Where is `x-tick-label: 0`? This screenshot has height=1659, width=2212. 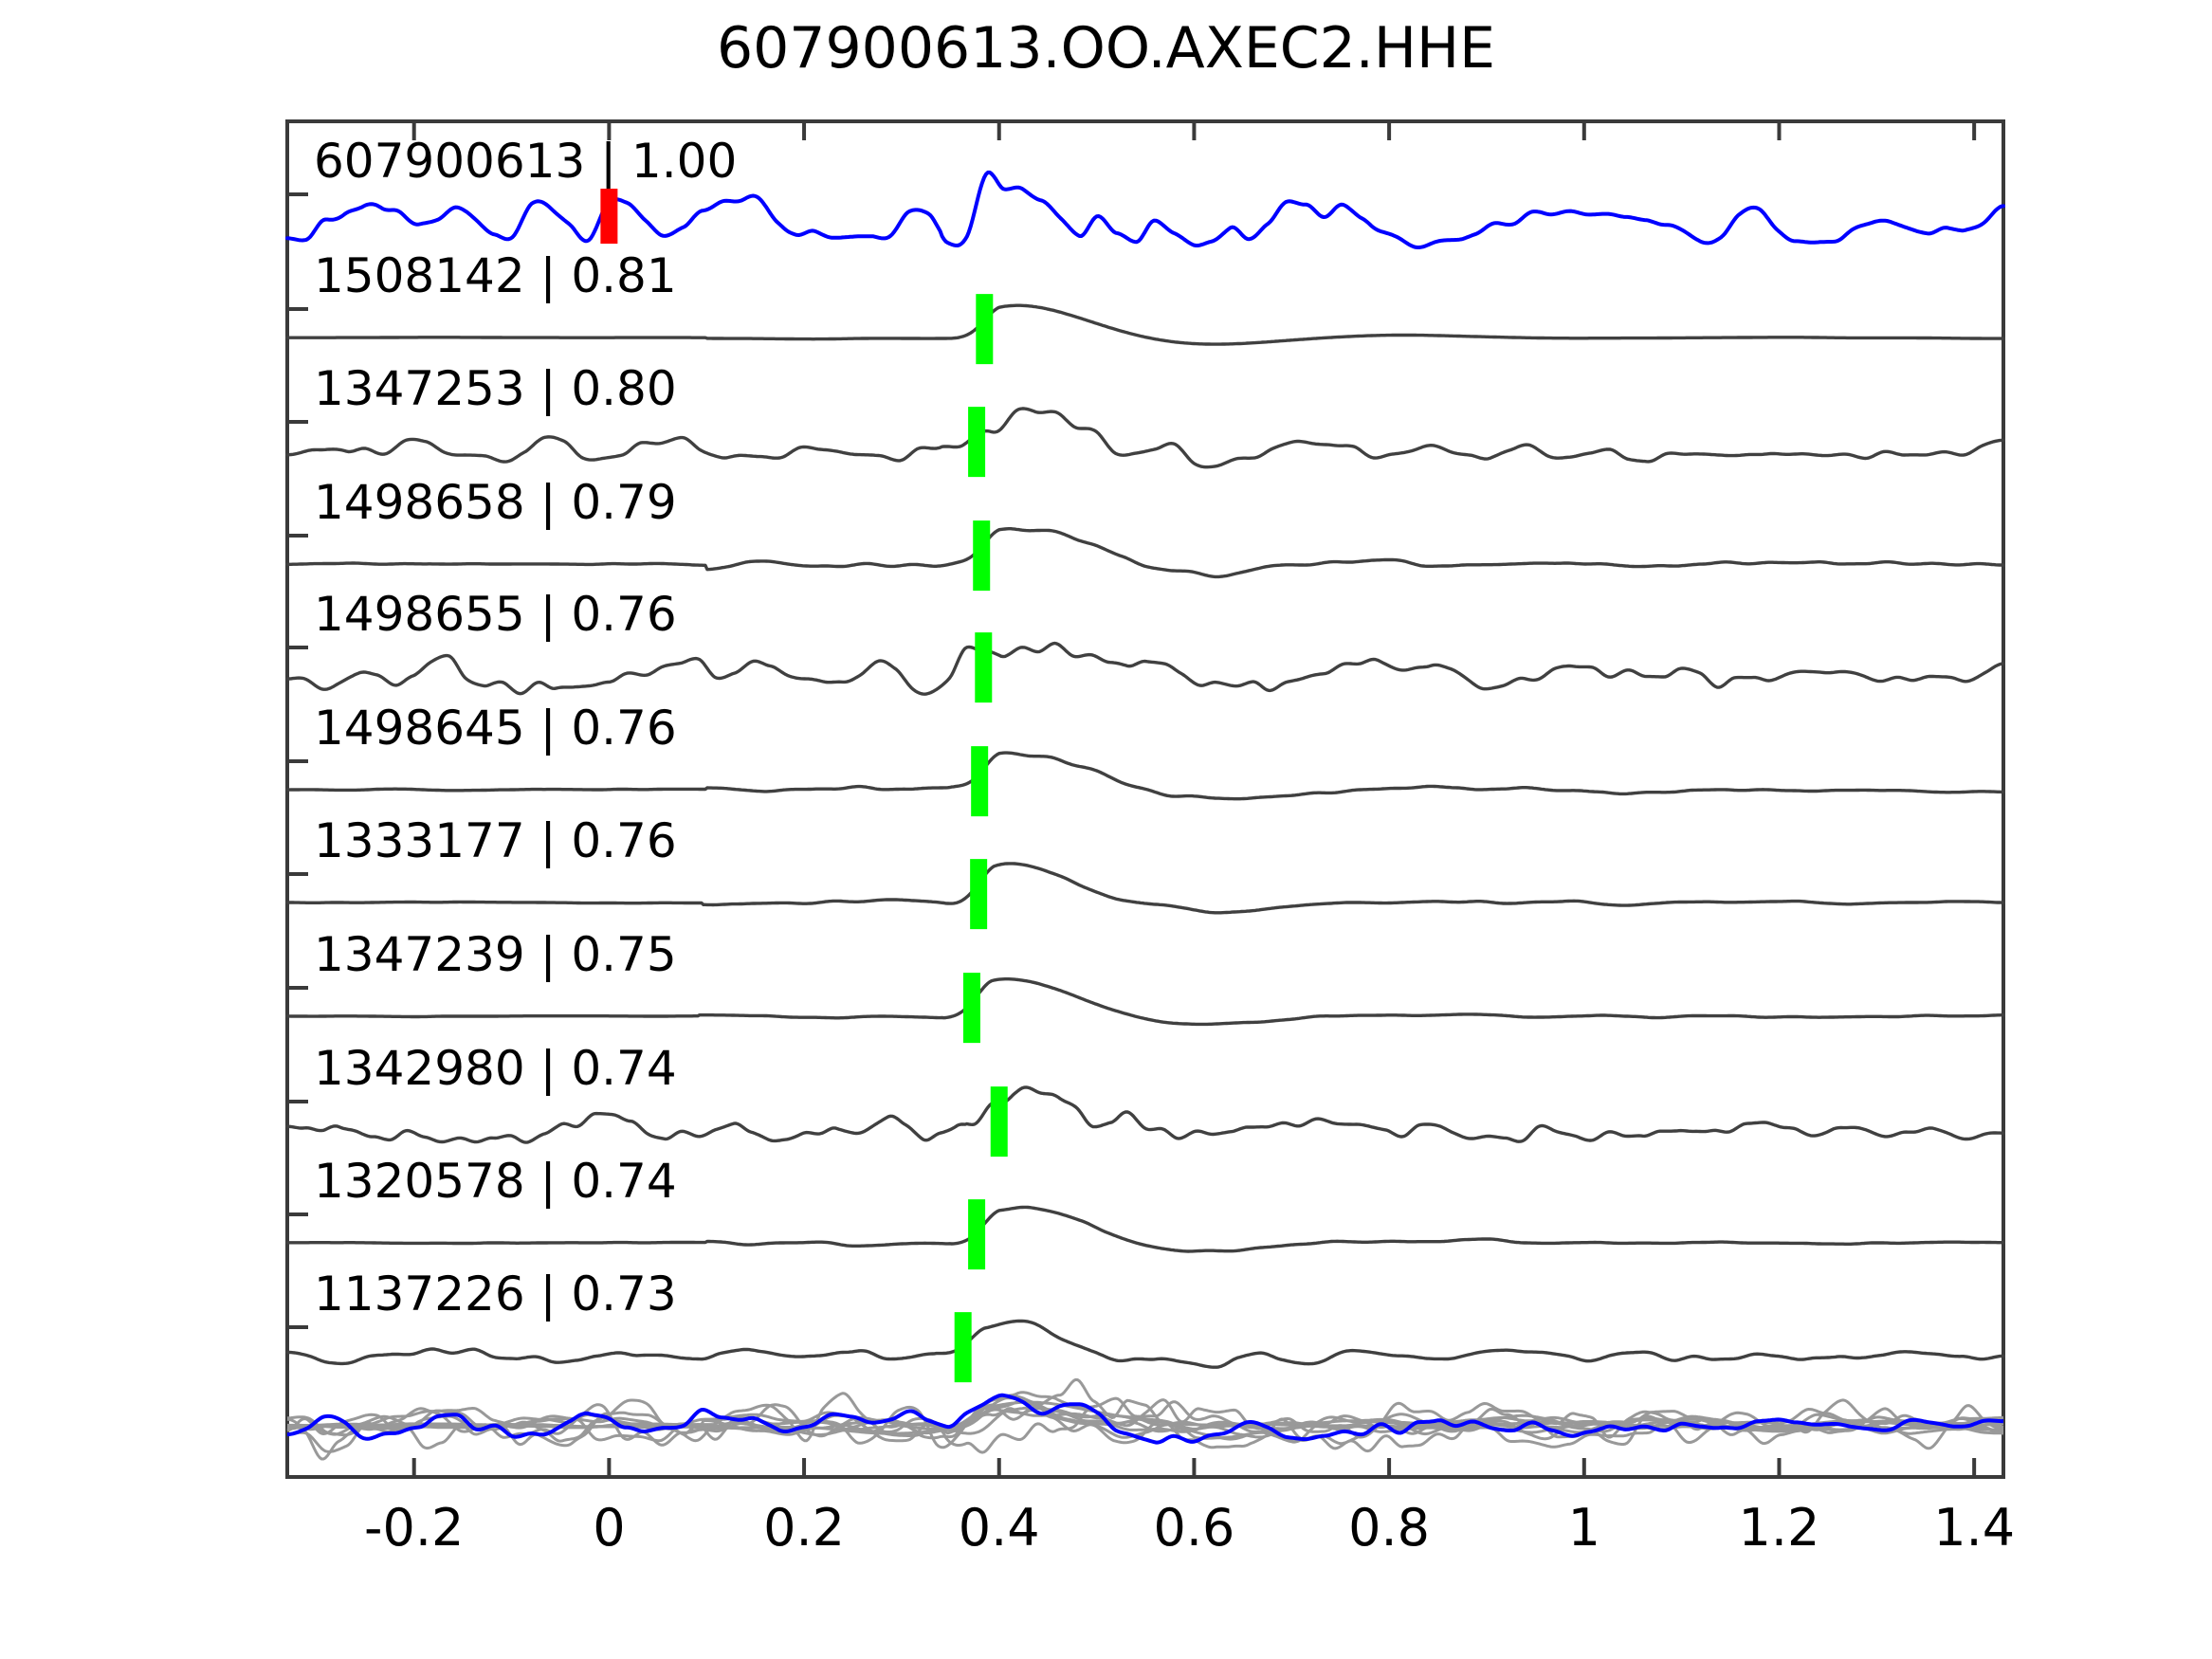 x-tick-label: 0 is located at coordinates (609, 1528).